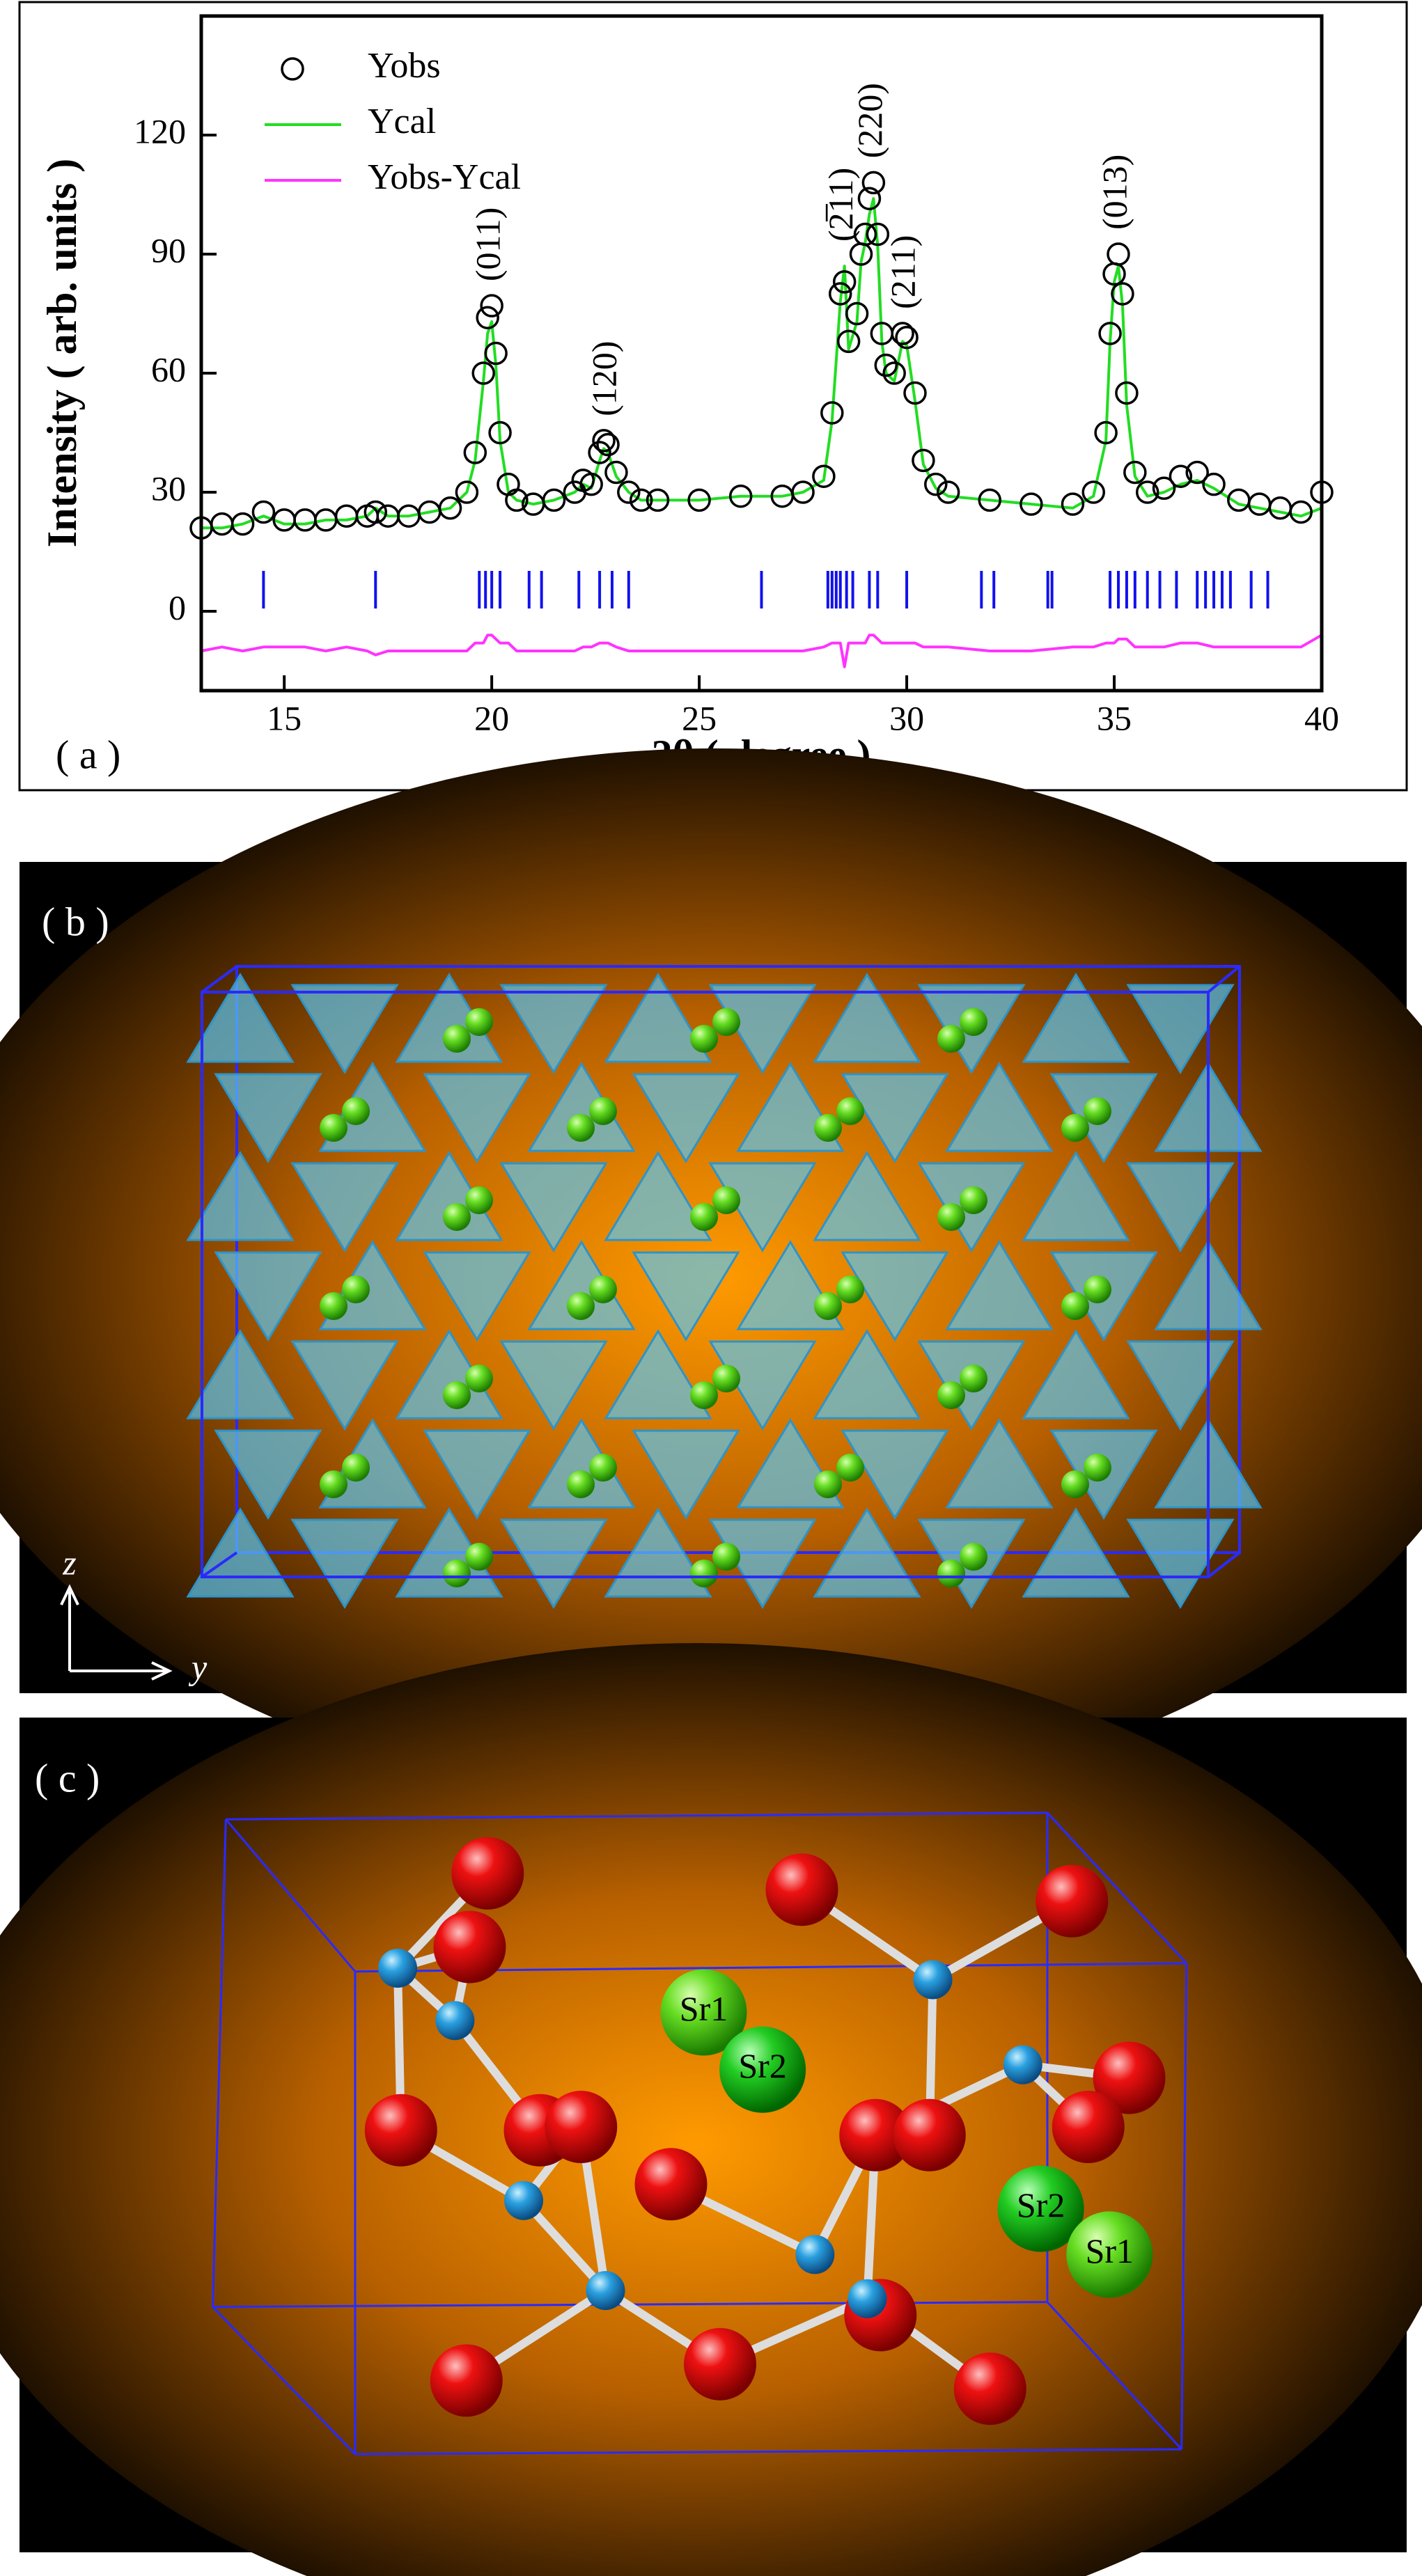 The width and height of the screenshot is (1422, 2576). I want to click on x-tick-label: 25, so click(699, 717).